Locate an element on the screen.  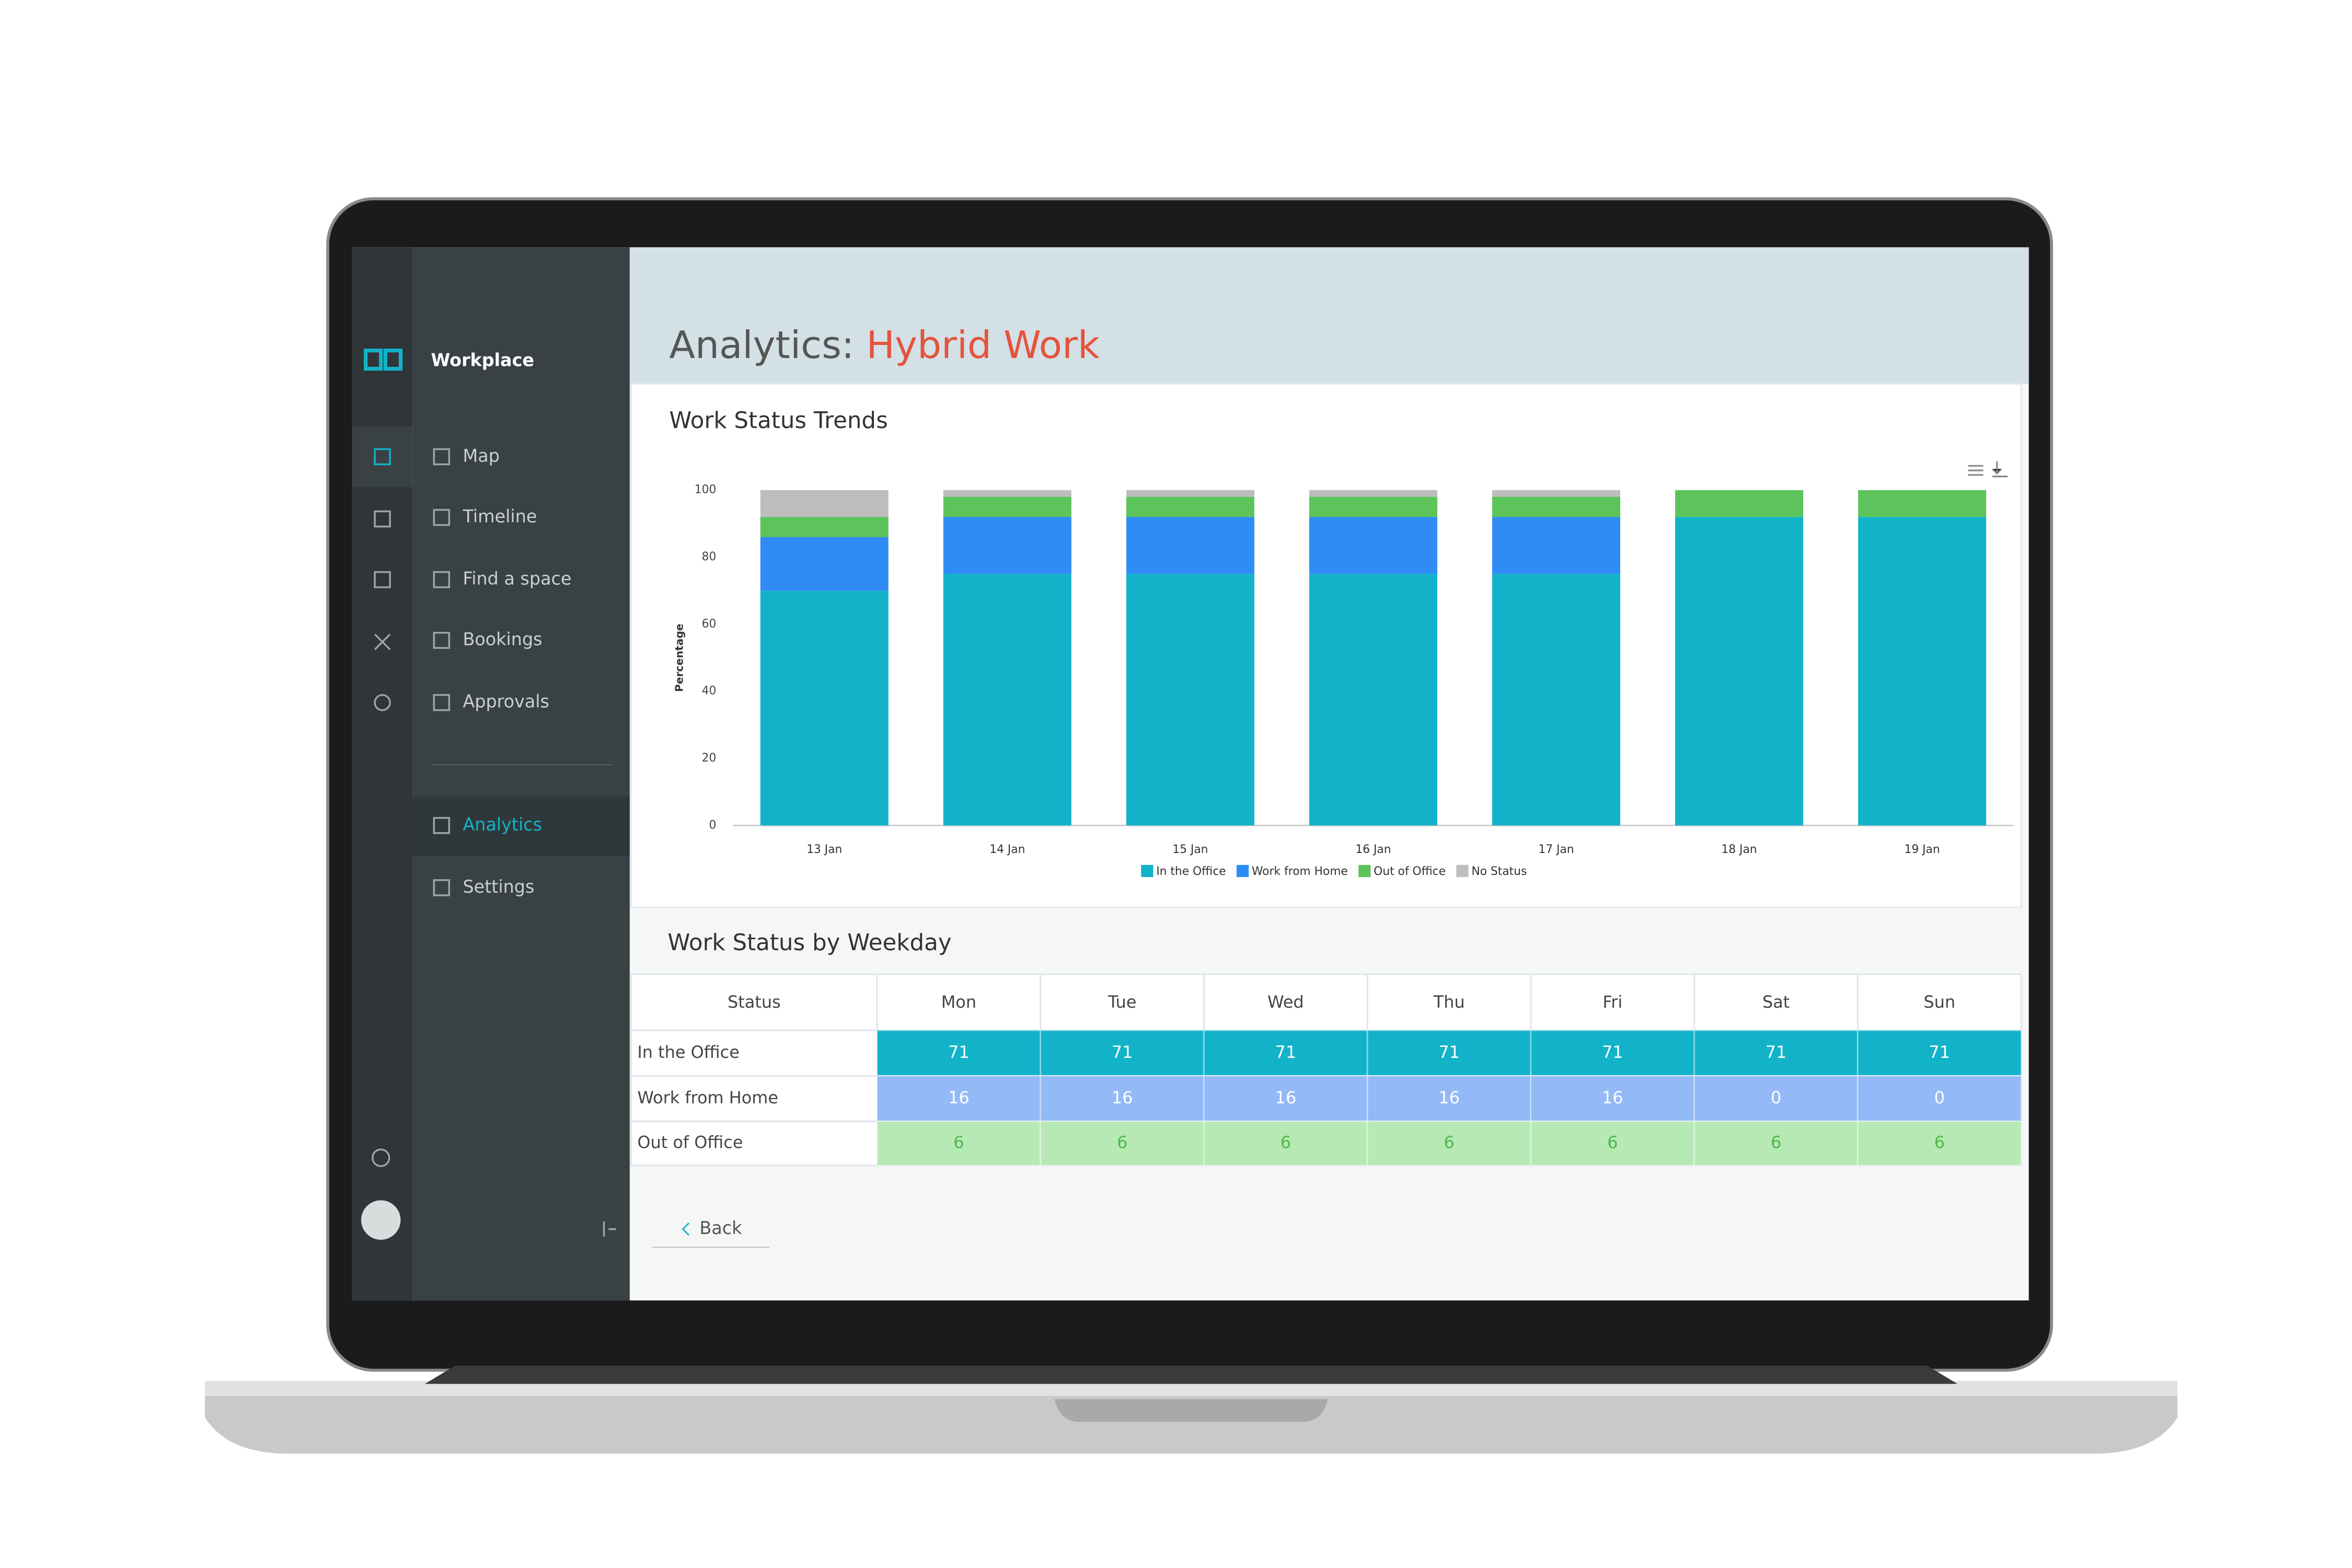
column-header: Mon is located at coordinates (958, 1002).